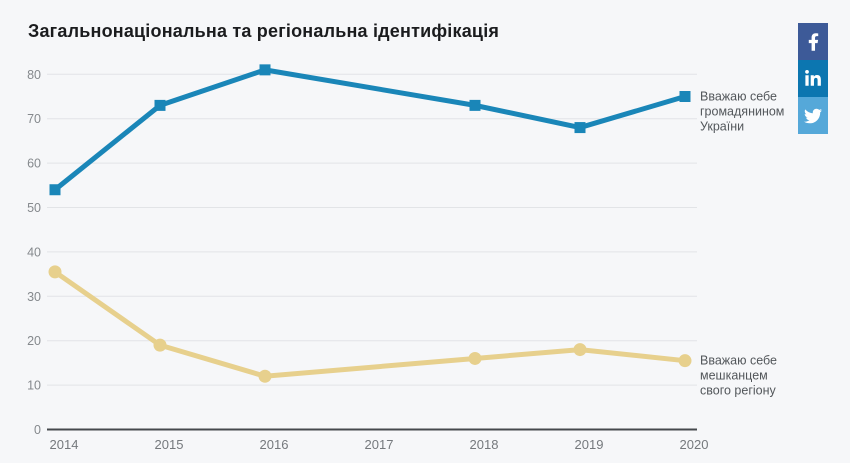 This screenshot has height=463, width=850. I want to click on twitter-share-button, so click(813, 115).